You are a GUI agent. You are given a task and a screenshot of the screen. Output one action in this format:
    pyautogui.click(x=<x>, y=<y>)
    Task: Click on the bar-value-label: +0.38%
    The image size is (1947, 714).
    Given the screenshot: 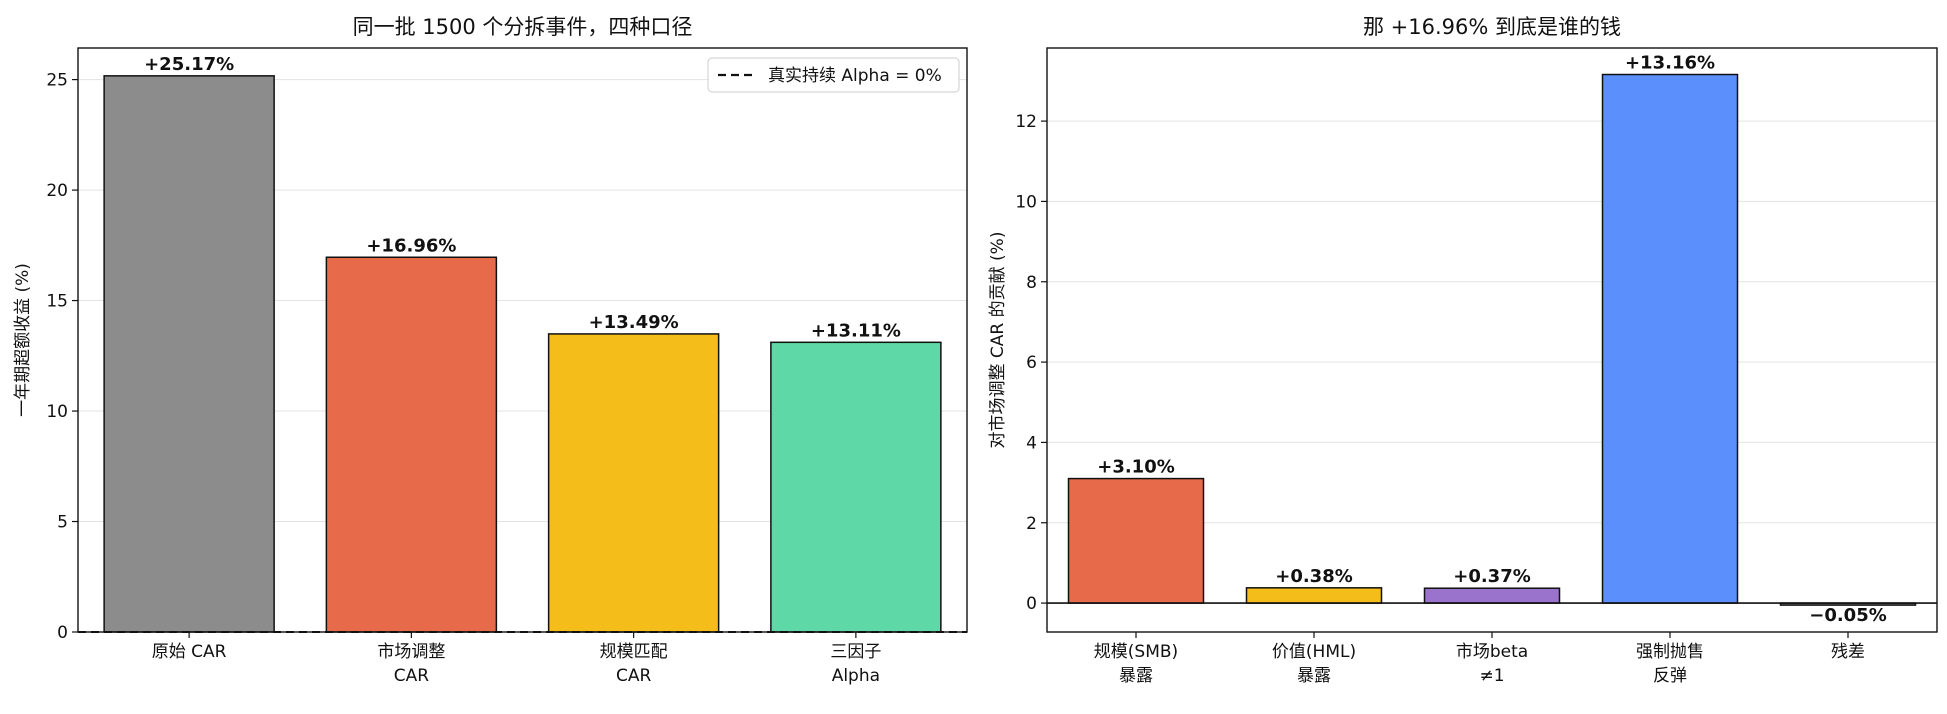 What is the action you would take?
    pyautogui.click(x=1314, y=576)
    